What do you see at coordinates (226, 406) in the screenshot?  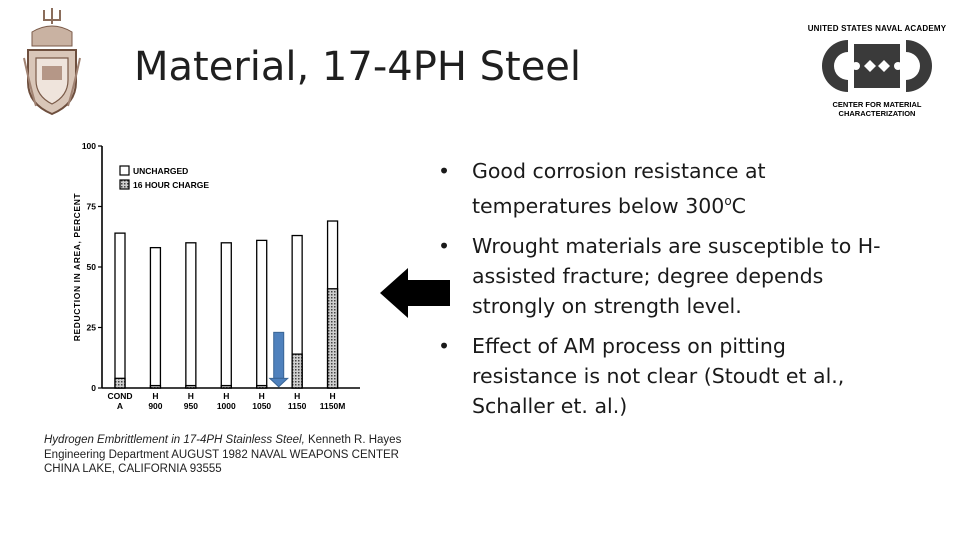 I see `x-tick-label-line2: 1000` at bounding box center [226, 406].